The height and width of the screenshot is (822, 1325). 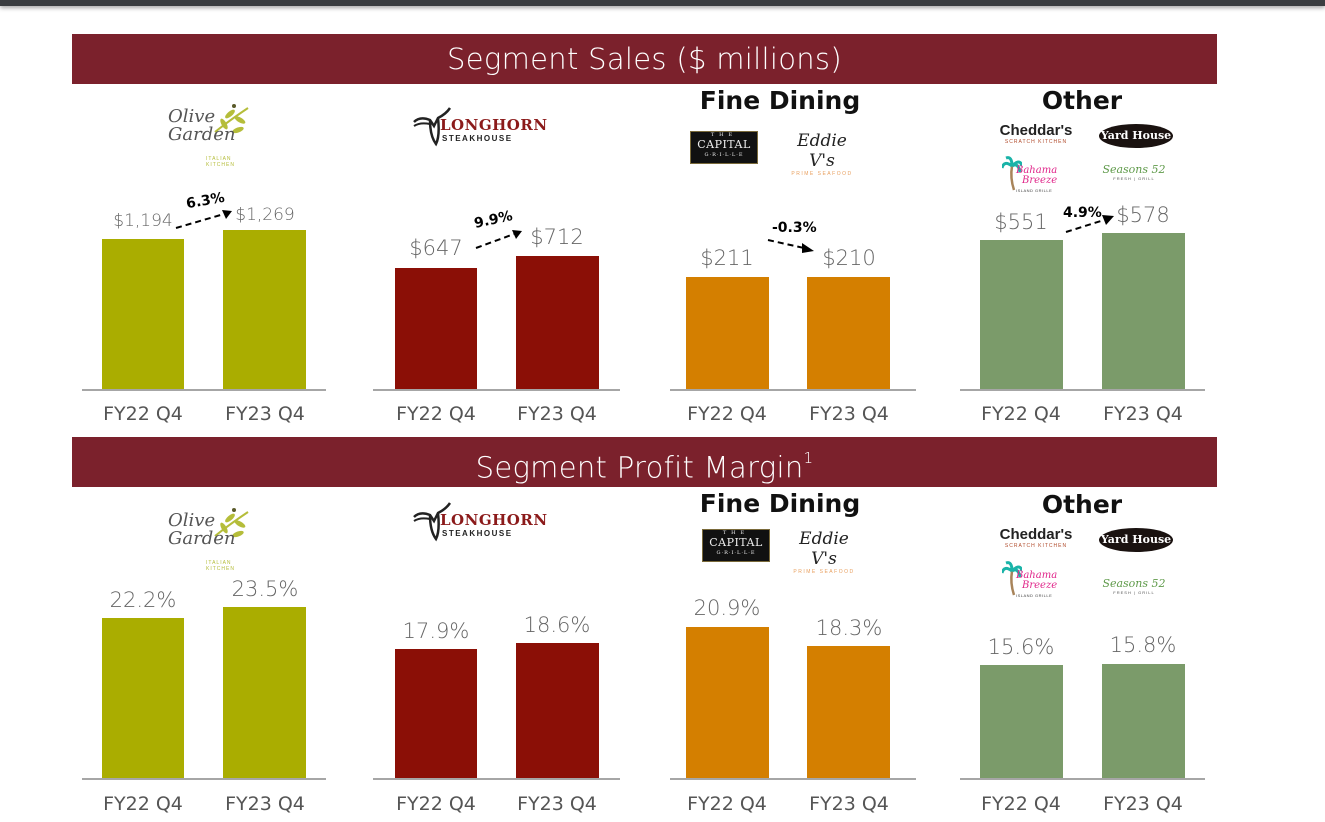 I want to click on logo-text-the: THE, so click(x=736, y=533).